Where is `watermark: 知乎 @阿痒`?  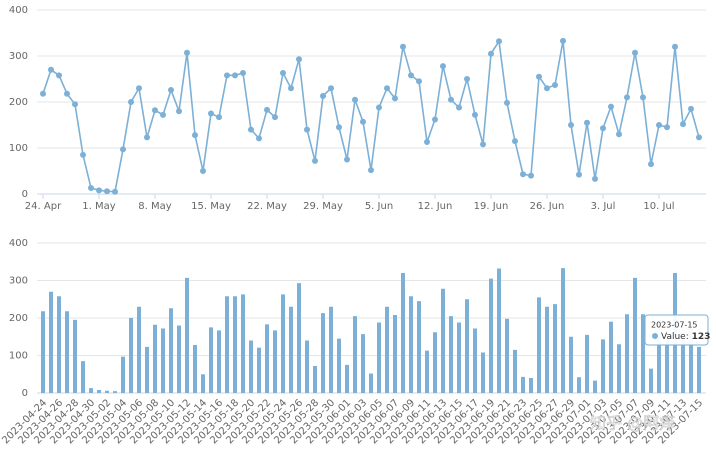 watermark: 知乎 @阿痒 is located at coordinates (632, 423).